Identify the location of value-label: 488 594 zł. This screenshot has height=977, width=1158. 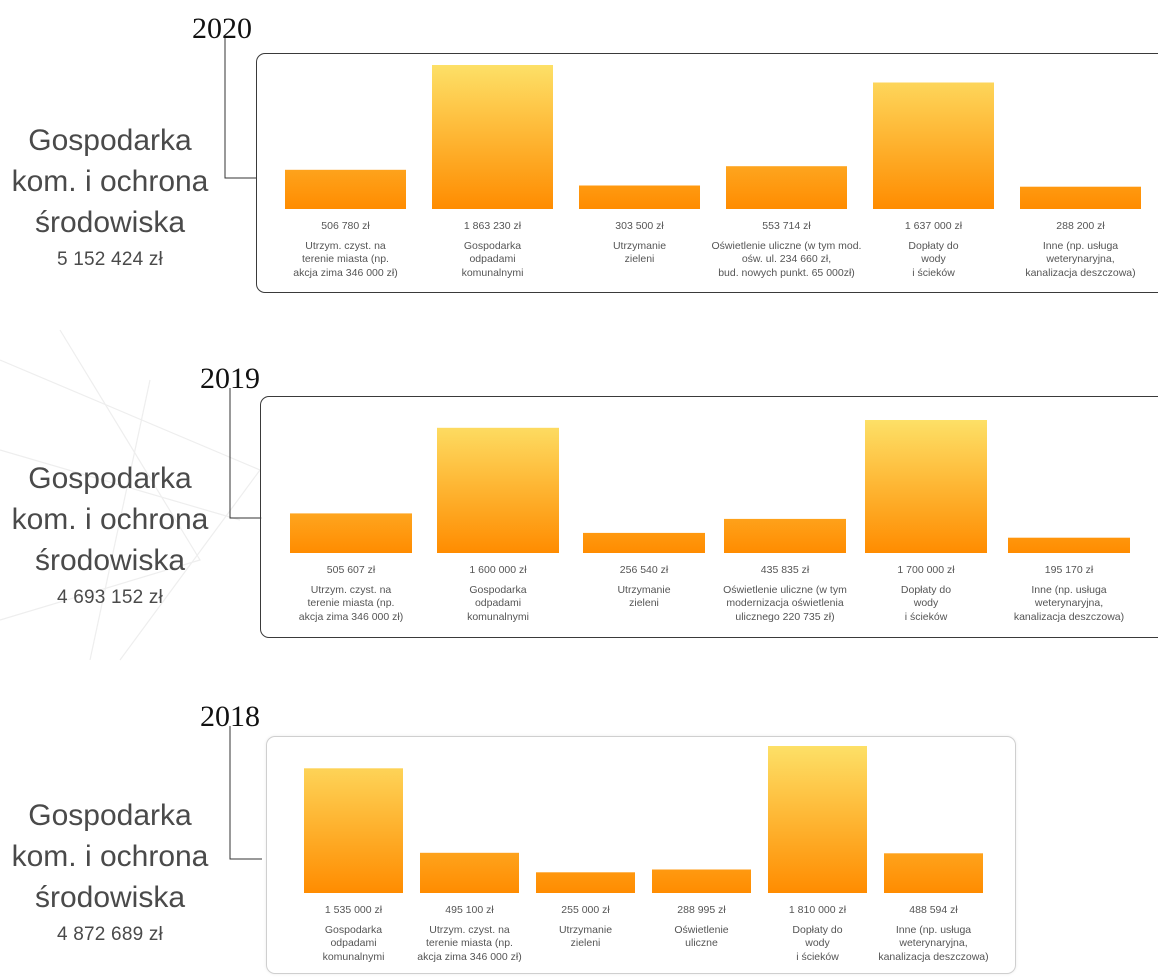
(934, 911).